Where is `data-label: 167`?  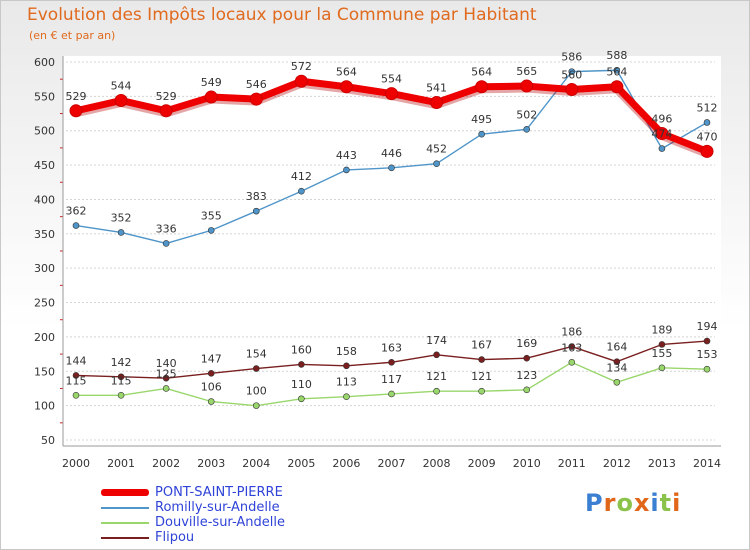
data-label: 167 is located at coordinates (481, 345).